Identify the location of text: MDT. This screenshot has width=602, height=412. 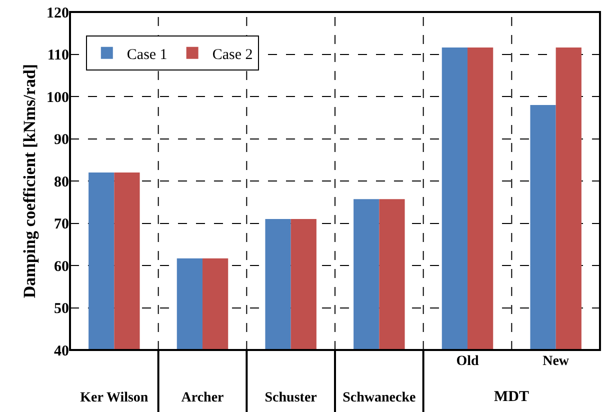
(511, 397).